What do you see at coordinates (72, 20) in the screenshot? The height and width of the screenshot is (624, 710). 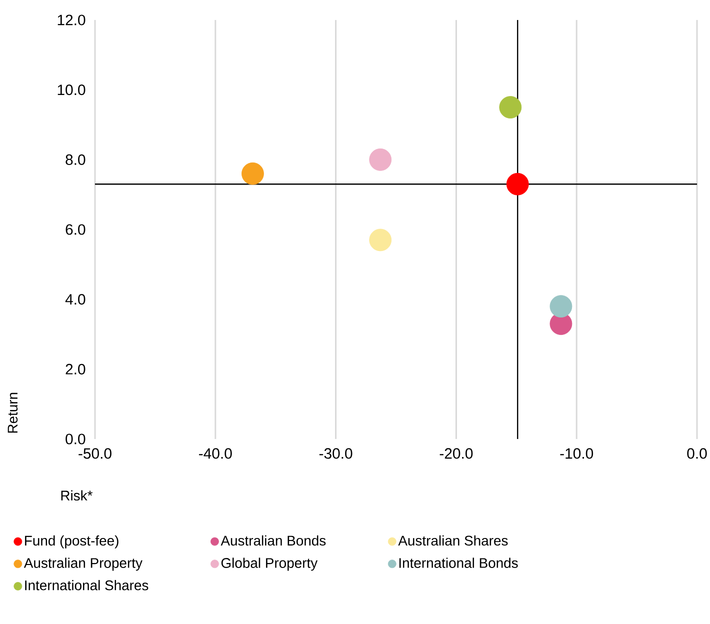 I see `y-tick-label: 12.0` at bounding box center [72, 20].